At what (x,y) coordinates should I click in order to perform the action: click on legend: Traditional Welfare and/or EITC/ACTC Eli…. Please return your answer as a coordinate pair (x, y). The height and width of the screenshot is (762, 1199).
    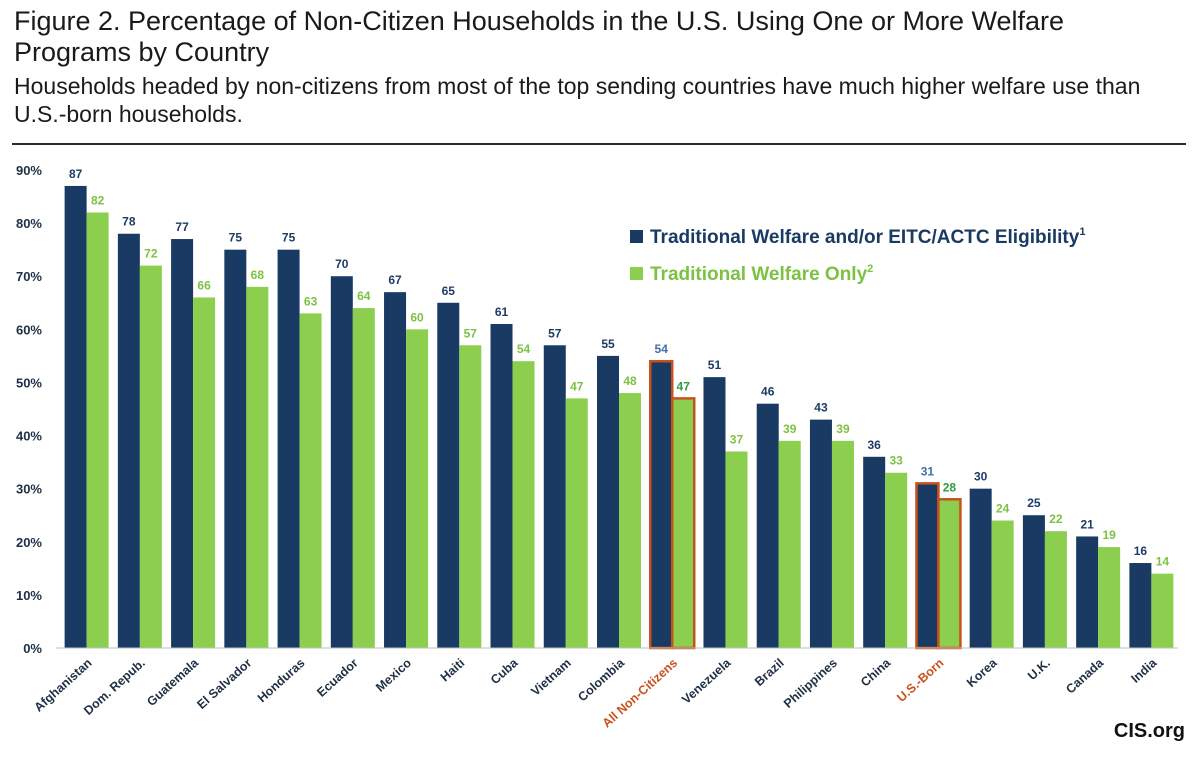
    Looking at the image, I should click on (857, 255).